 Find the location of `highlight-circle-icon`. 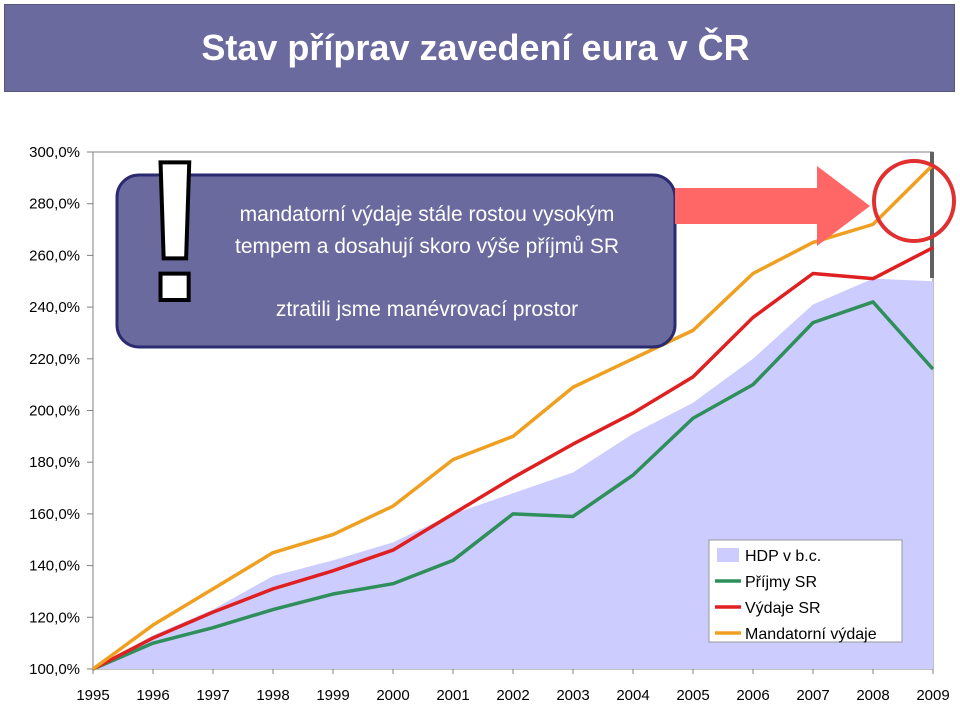

highlight-circle-icon is located at coordinates (914, 201).